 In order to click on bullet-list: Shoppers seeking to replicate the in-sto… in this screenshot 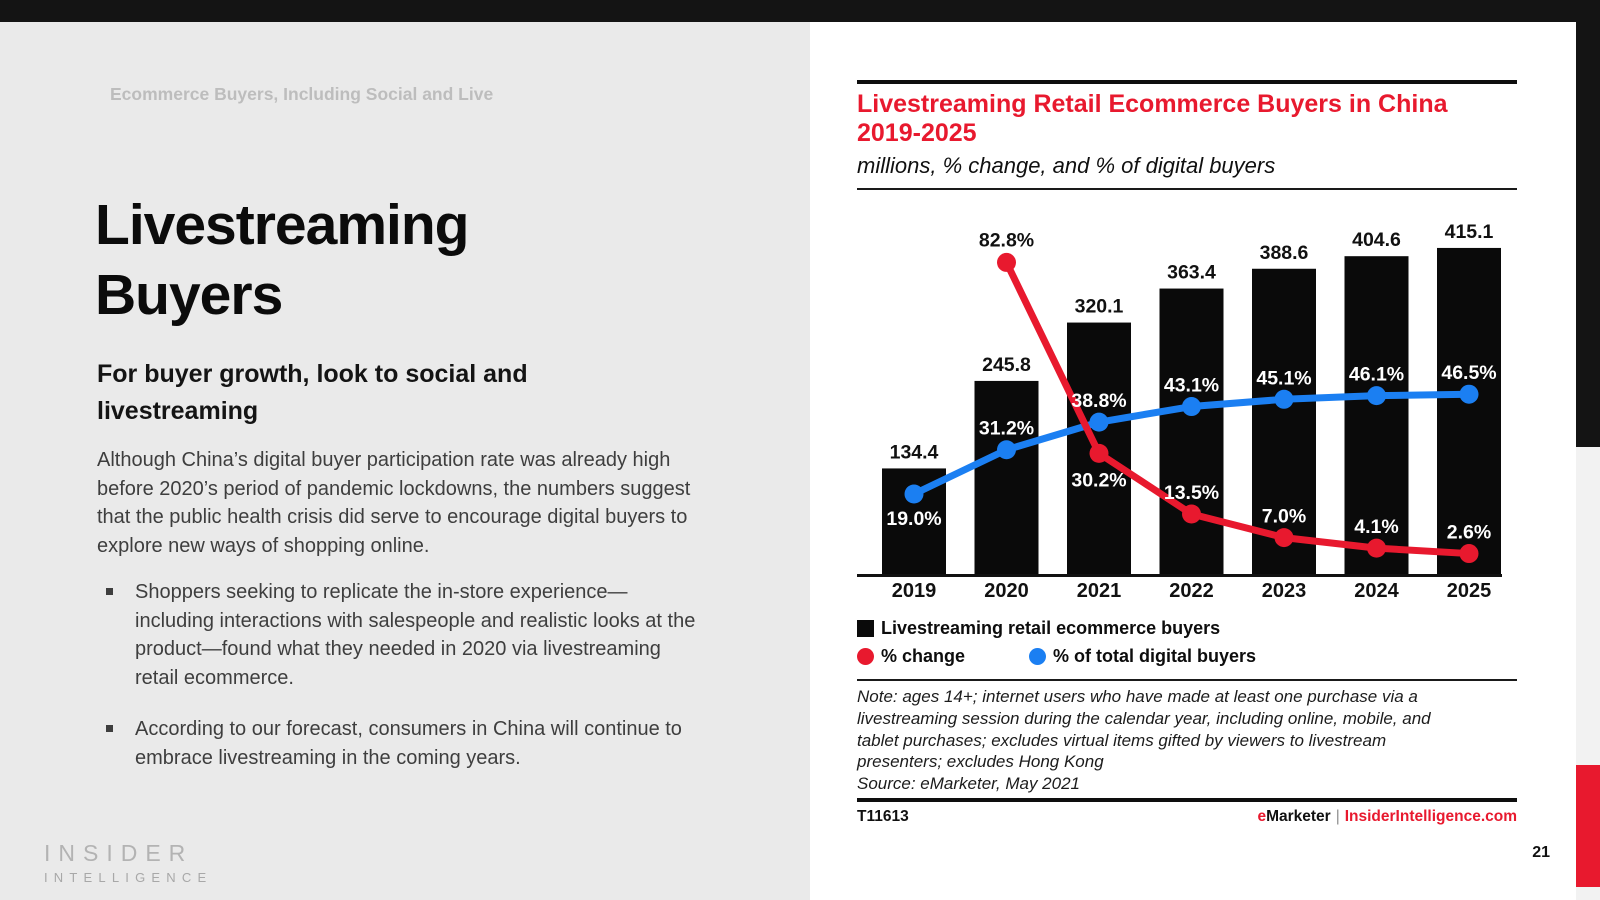, I will do `click(400, 686)`.